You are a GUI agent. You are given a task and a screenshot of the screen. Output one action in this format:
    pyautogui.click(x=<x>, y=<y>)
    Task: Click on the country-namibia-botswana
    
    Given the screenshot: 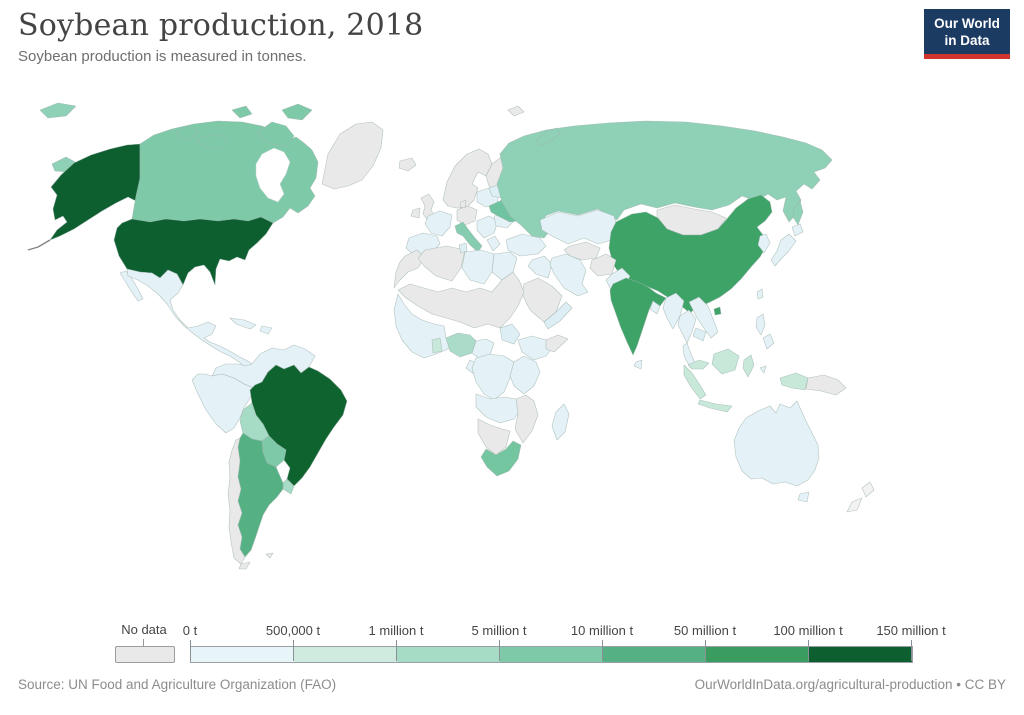 What is the action you would take?
    pyautogui.click(x=494, y=437)
    